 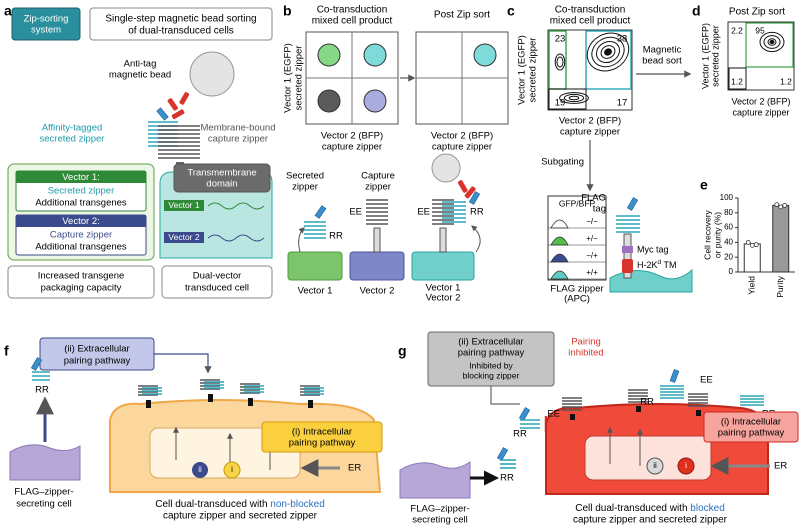 What do you see at coordinates (222, 178) in the screenshot?
I see `tm-box` at bounding box center [222, 178].